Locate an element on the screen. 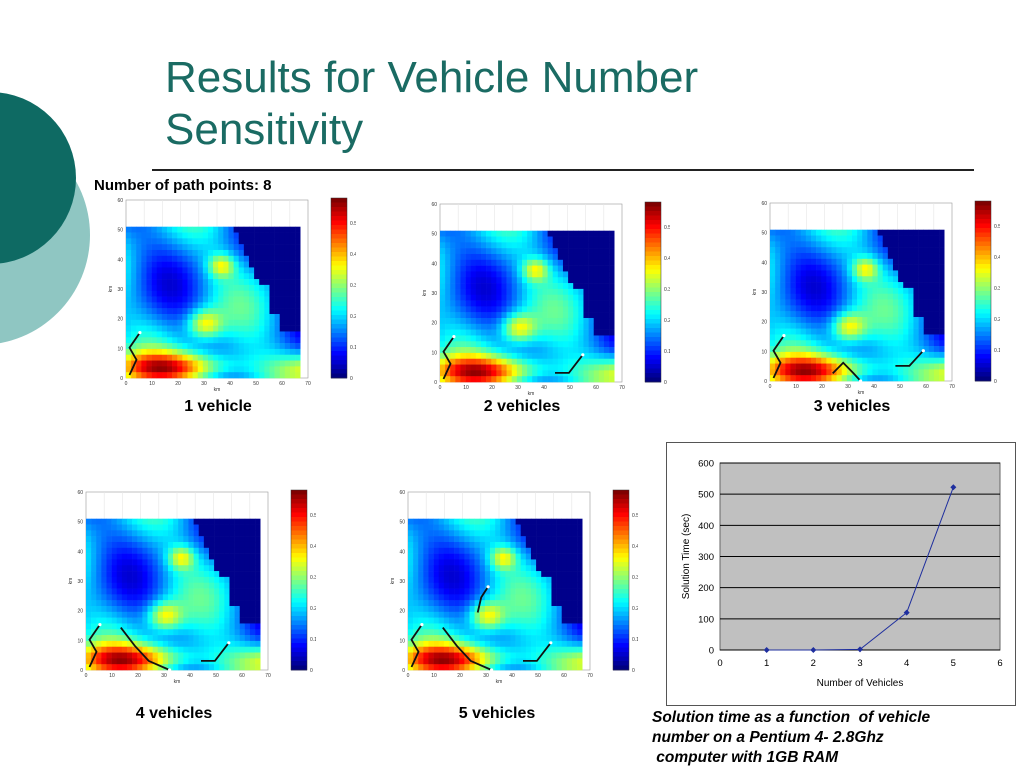 This screenshot has width=1024, height=768. vehicle-path-point is located at coordinates (100, 625).